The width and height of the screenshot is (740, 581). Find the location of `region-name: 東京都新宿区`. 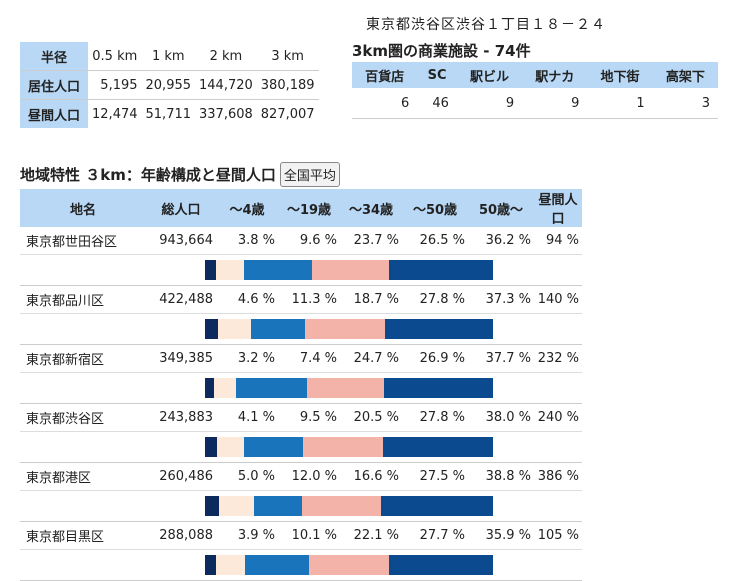

region-name: 東京都新宿区 is located at coordinates (83, 358).